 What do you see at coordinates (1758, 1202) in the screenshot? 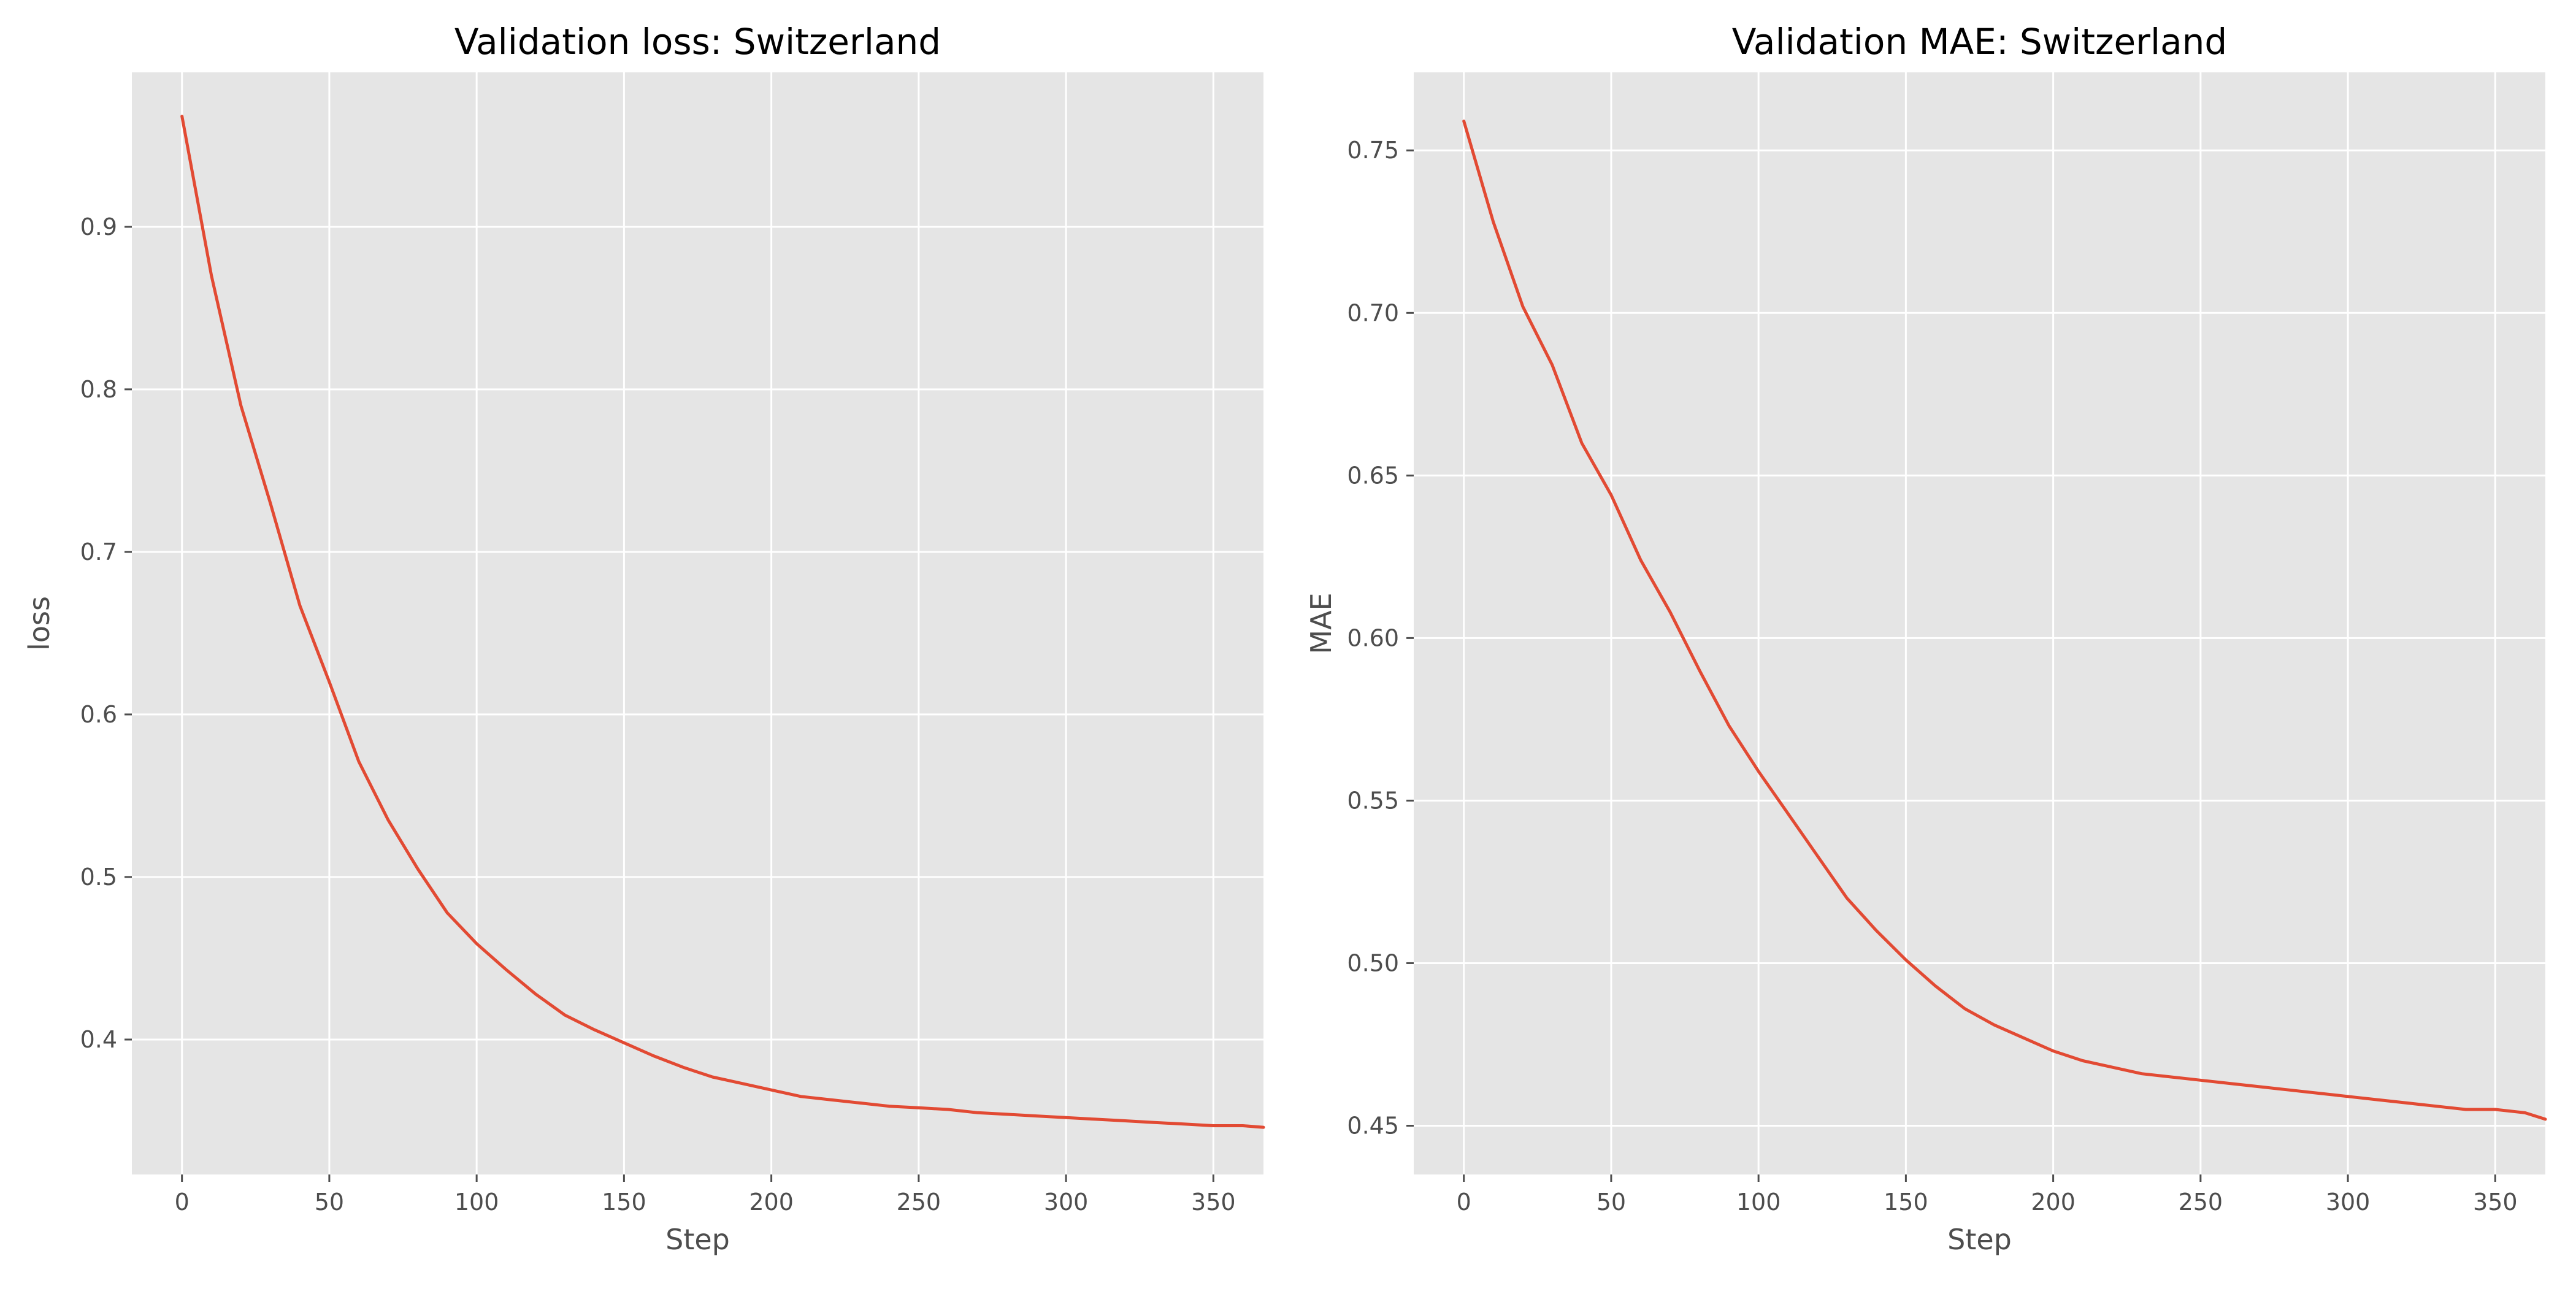
I see `mae-x-tick-label: 100` at bounding box center [1758, 1202].